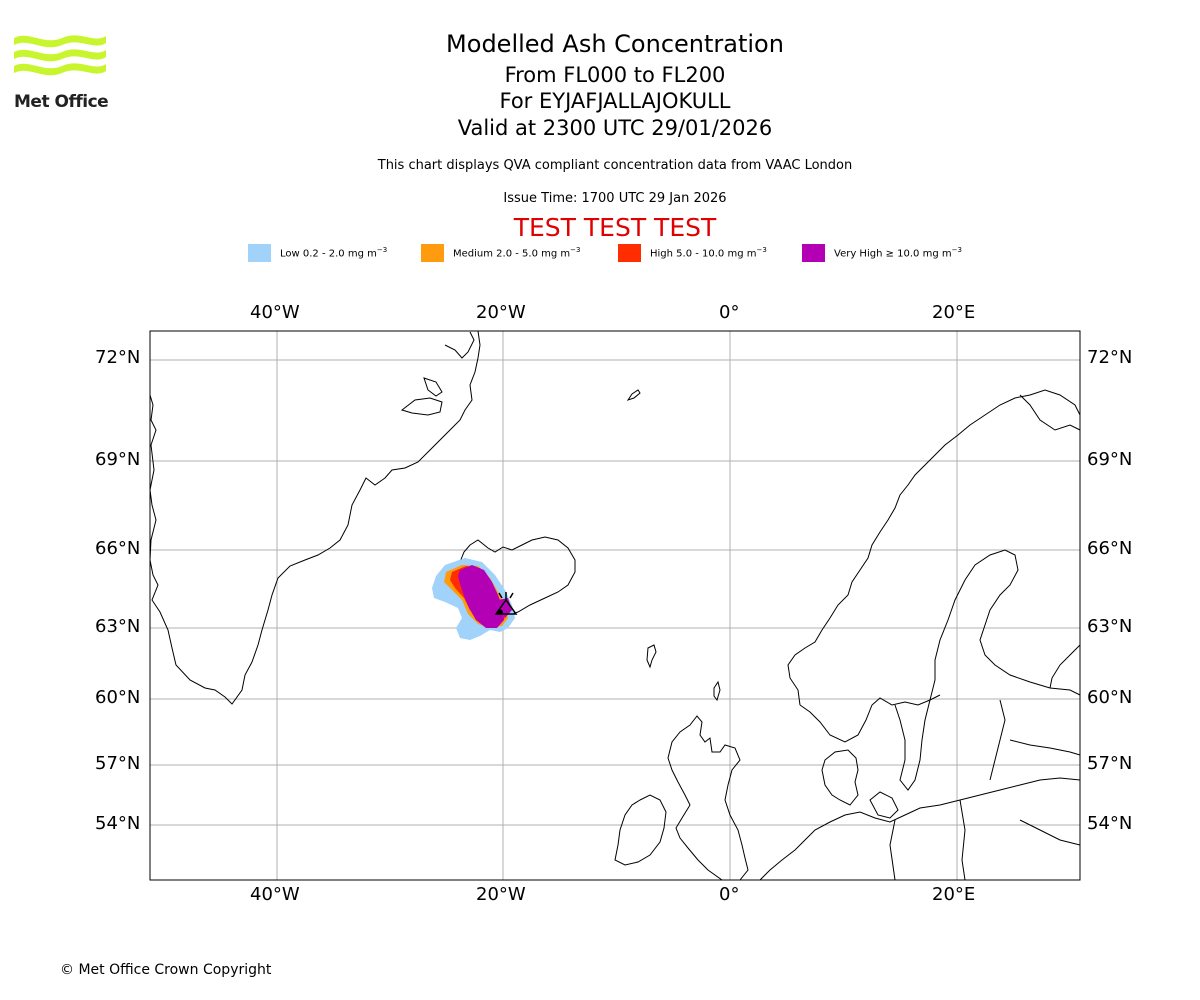 This screenshot has height=1000, width=1200. I want to click on legend-swatch-medium, so click(432, 253).